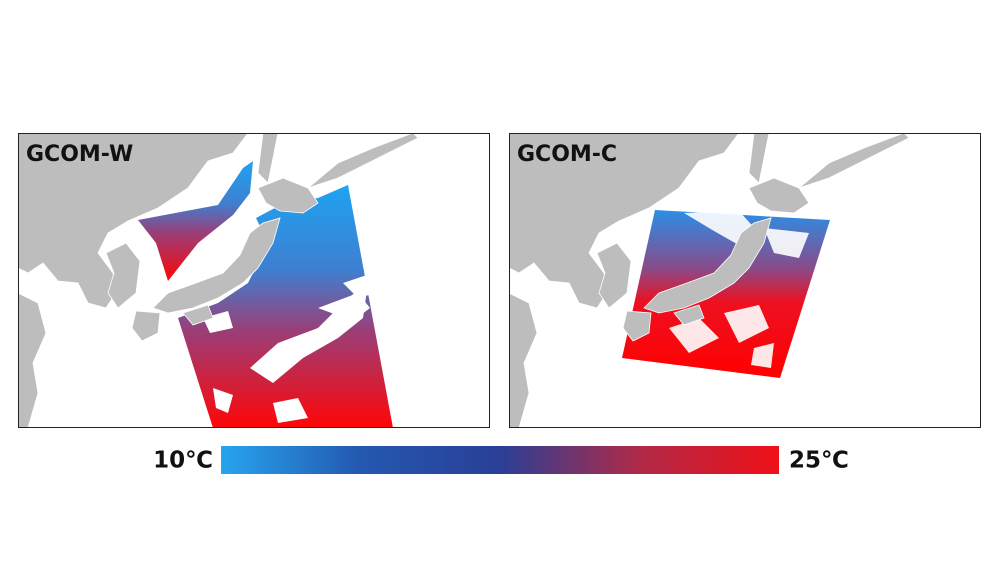 The height and width of the screenshot is (563, 1000). I want to click on colorbar-min-label: 10℃, so click(183, 461).